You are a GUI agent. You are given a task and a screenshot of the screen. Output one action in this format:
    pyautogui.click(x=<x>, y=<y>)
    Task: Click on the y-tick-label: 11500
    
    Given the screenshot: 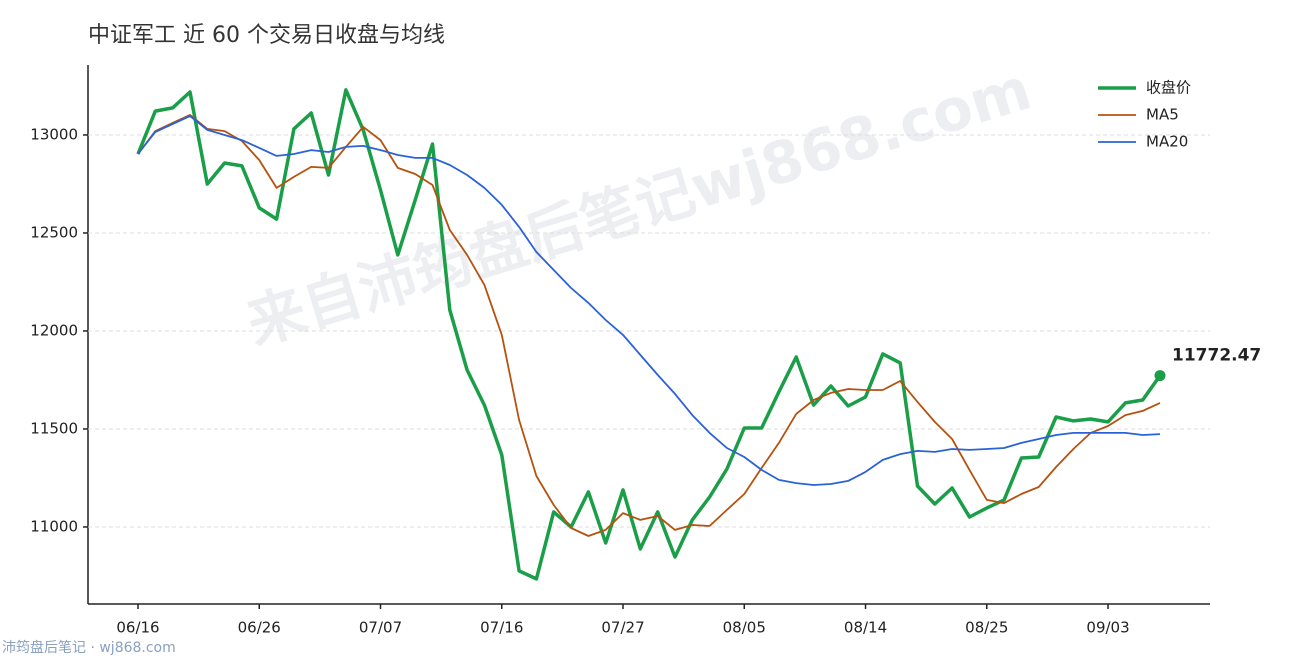 What is the action you would take?
    pyautogui.click(x=54, y=428)
    